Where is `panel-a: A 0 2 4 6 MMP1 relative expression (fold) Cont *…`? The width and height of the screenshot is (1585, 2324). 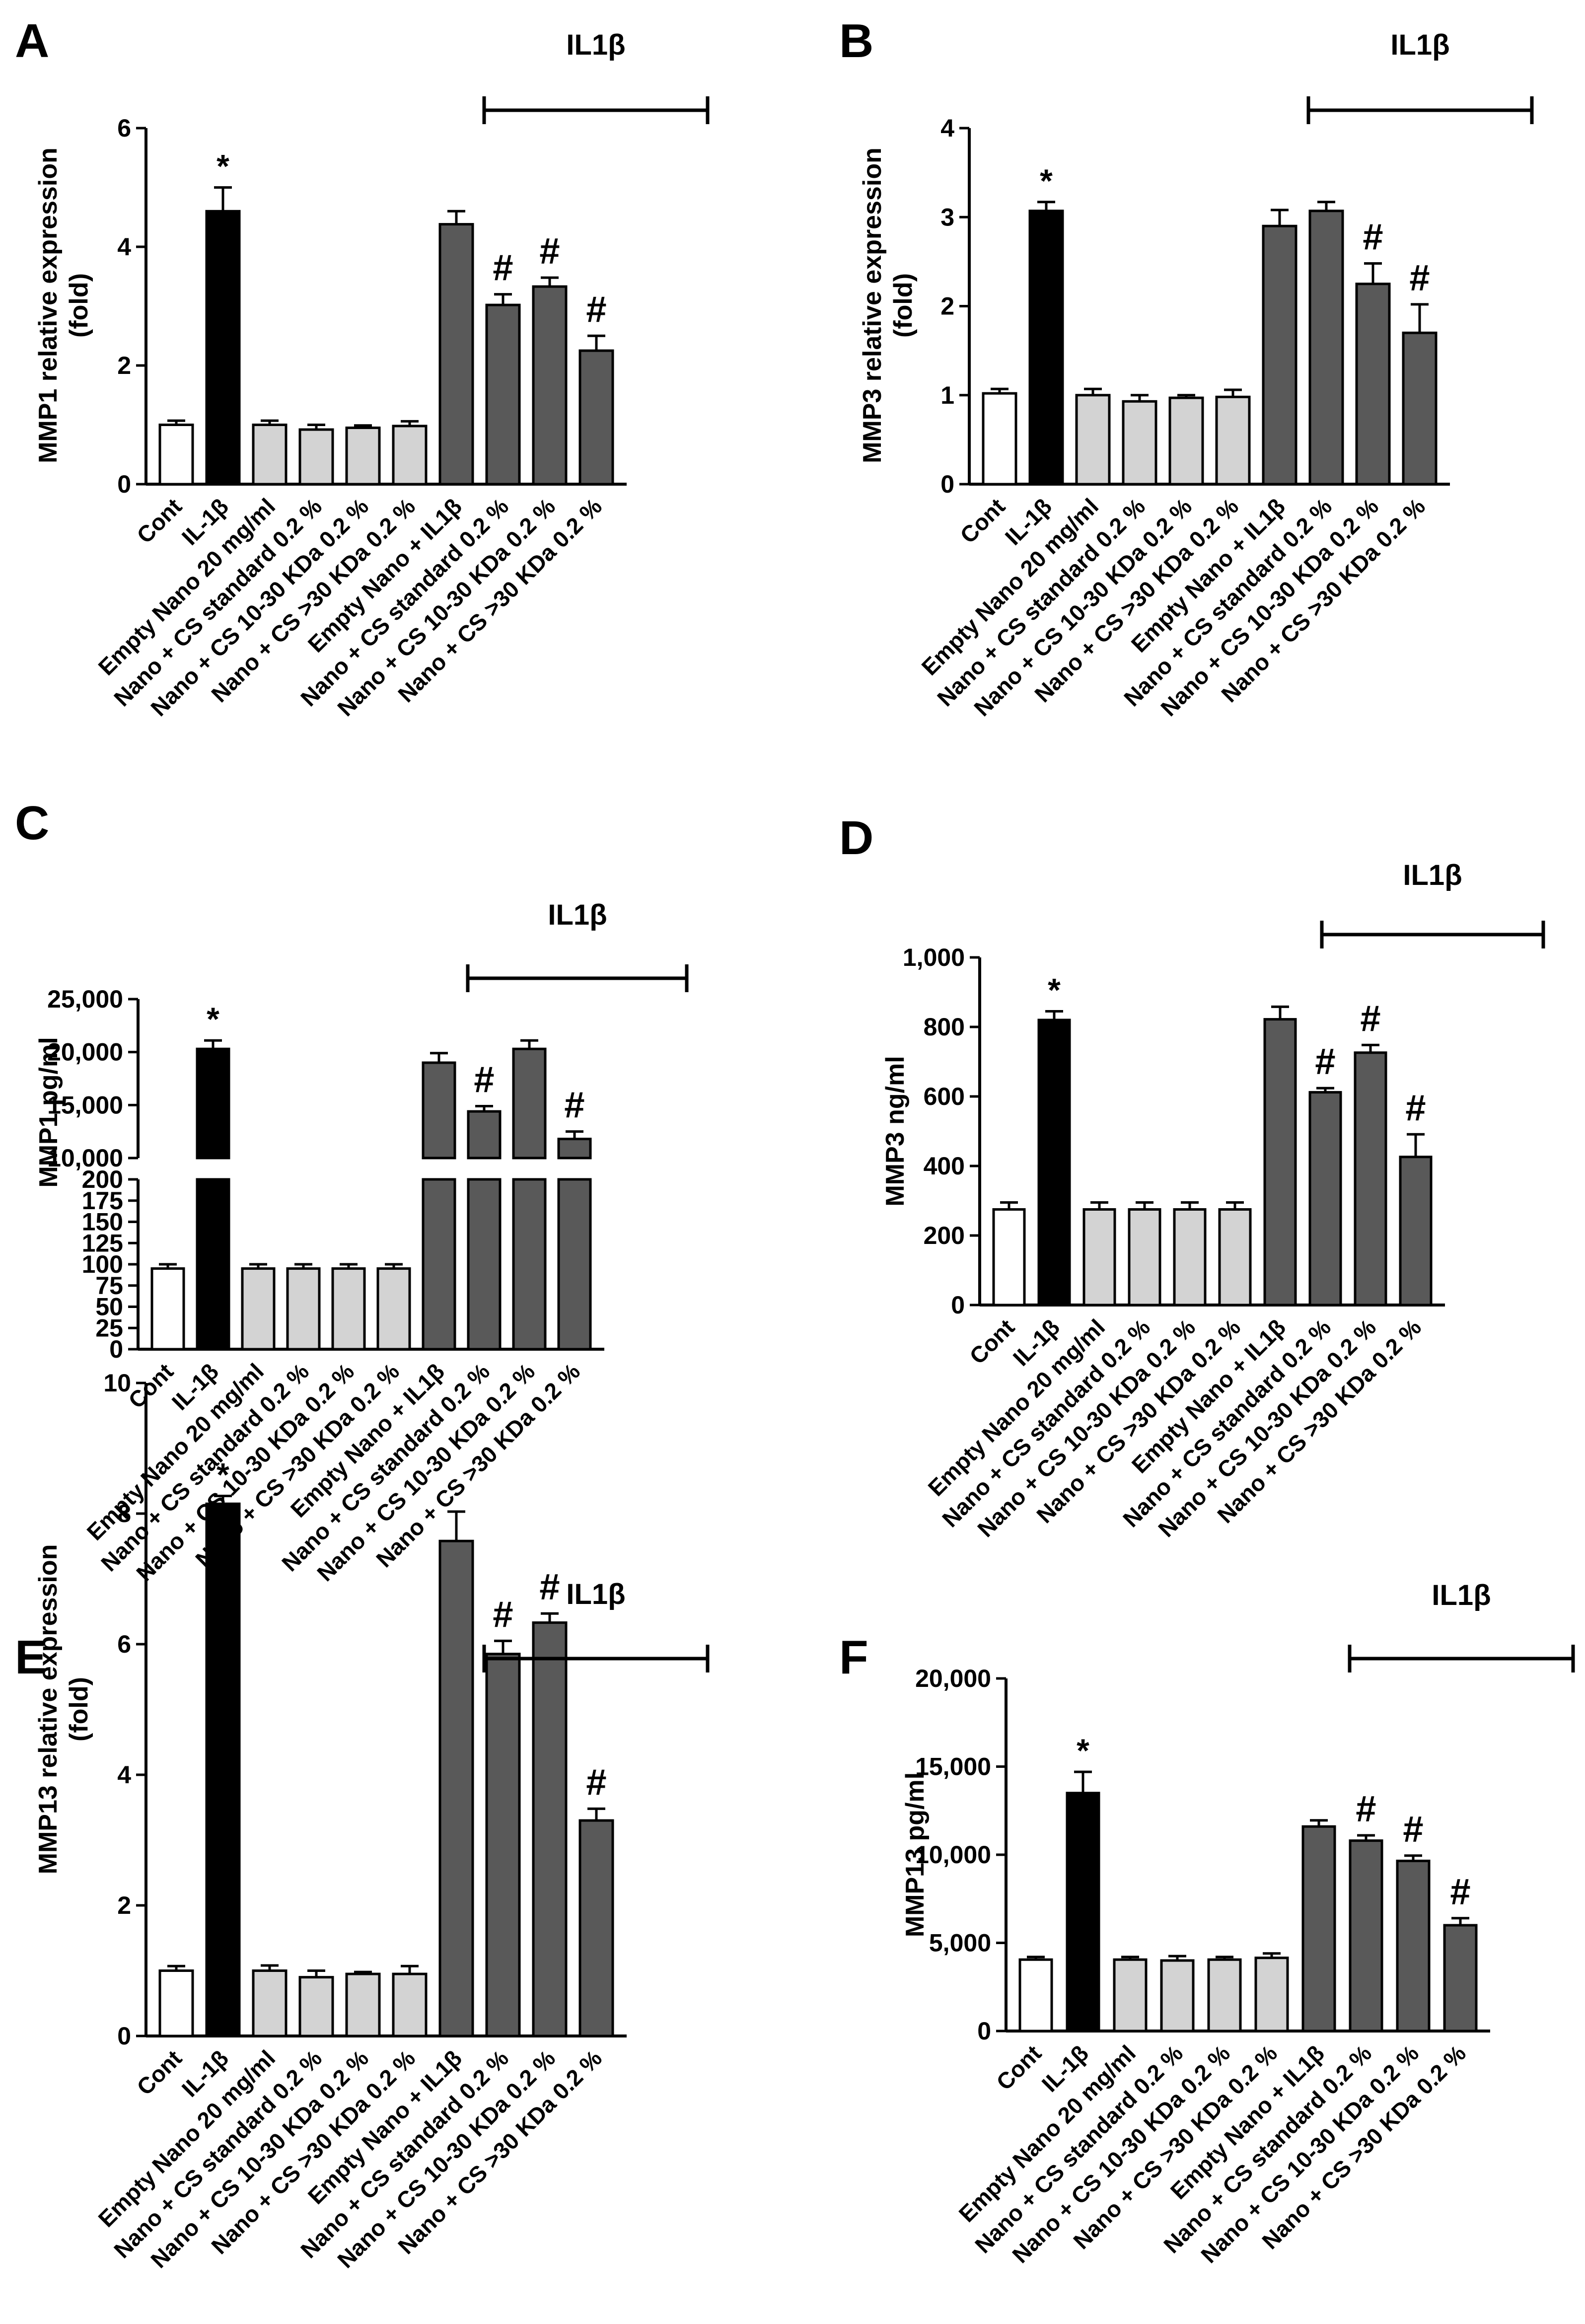
panel-a: A 0 2 4 6 MMP1 relative expression (fold) Cont *… is located at coordinates (363, 367).